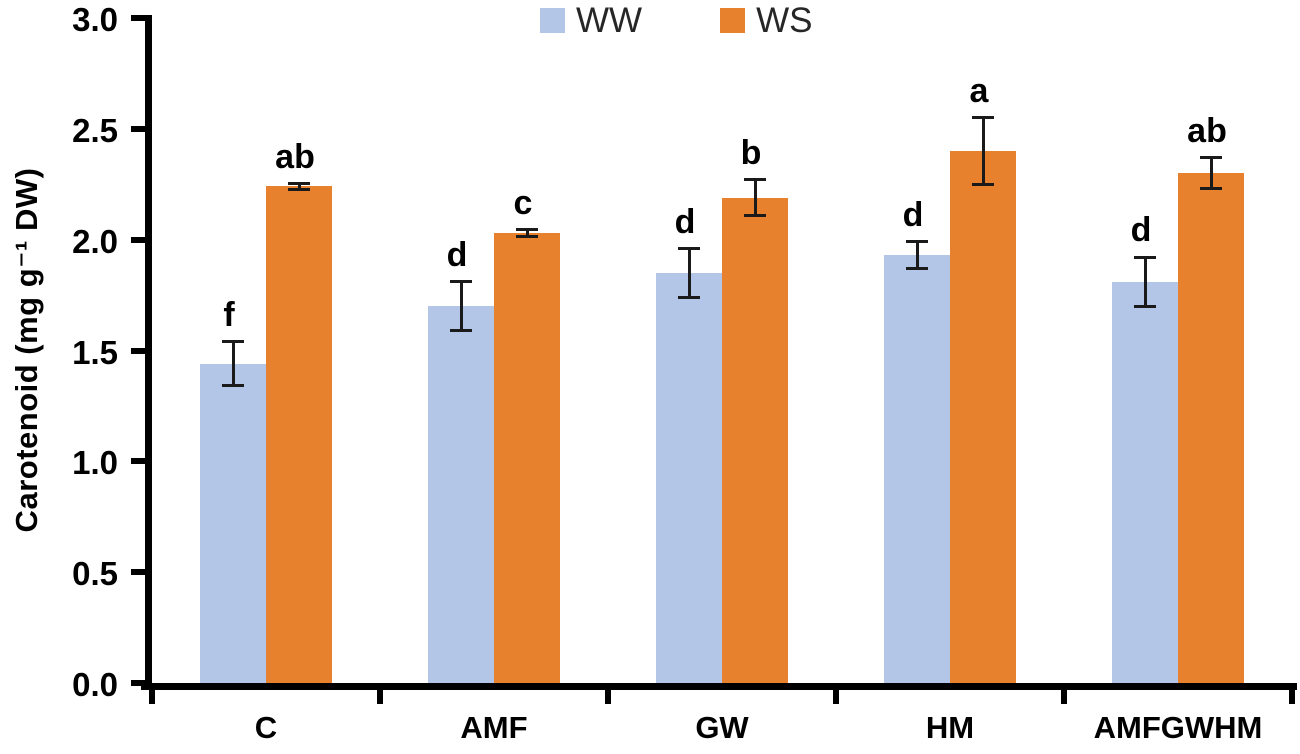  What do you see at coordinates (751, 152) in the screenshot?
I see `sig-letter: b` at bounding box center [751, 152].